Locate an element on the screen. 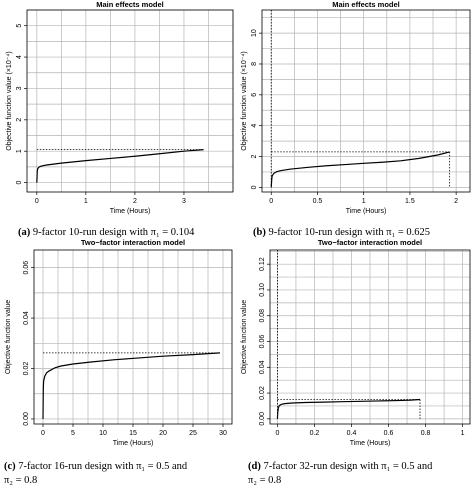 The width and height of the screenshot is (474, 489). chart-b-xtick-label-3: 1.5 is located at coordinates (410, 201).